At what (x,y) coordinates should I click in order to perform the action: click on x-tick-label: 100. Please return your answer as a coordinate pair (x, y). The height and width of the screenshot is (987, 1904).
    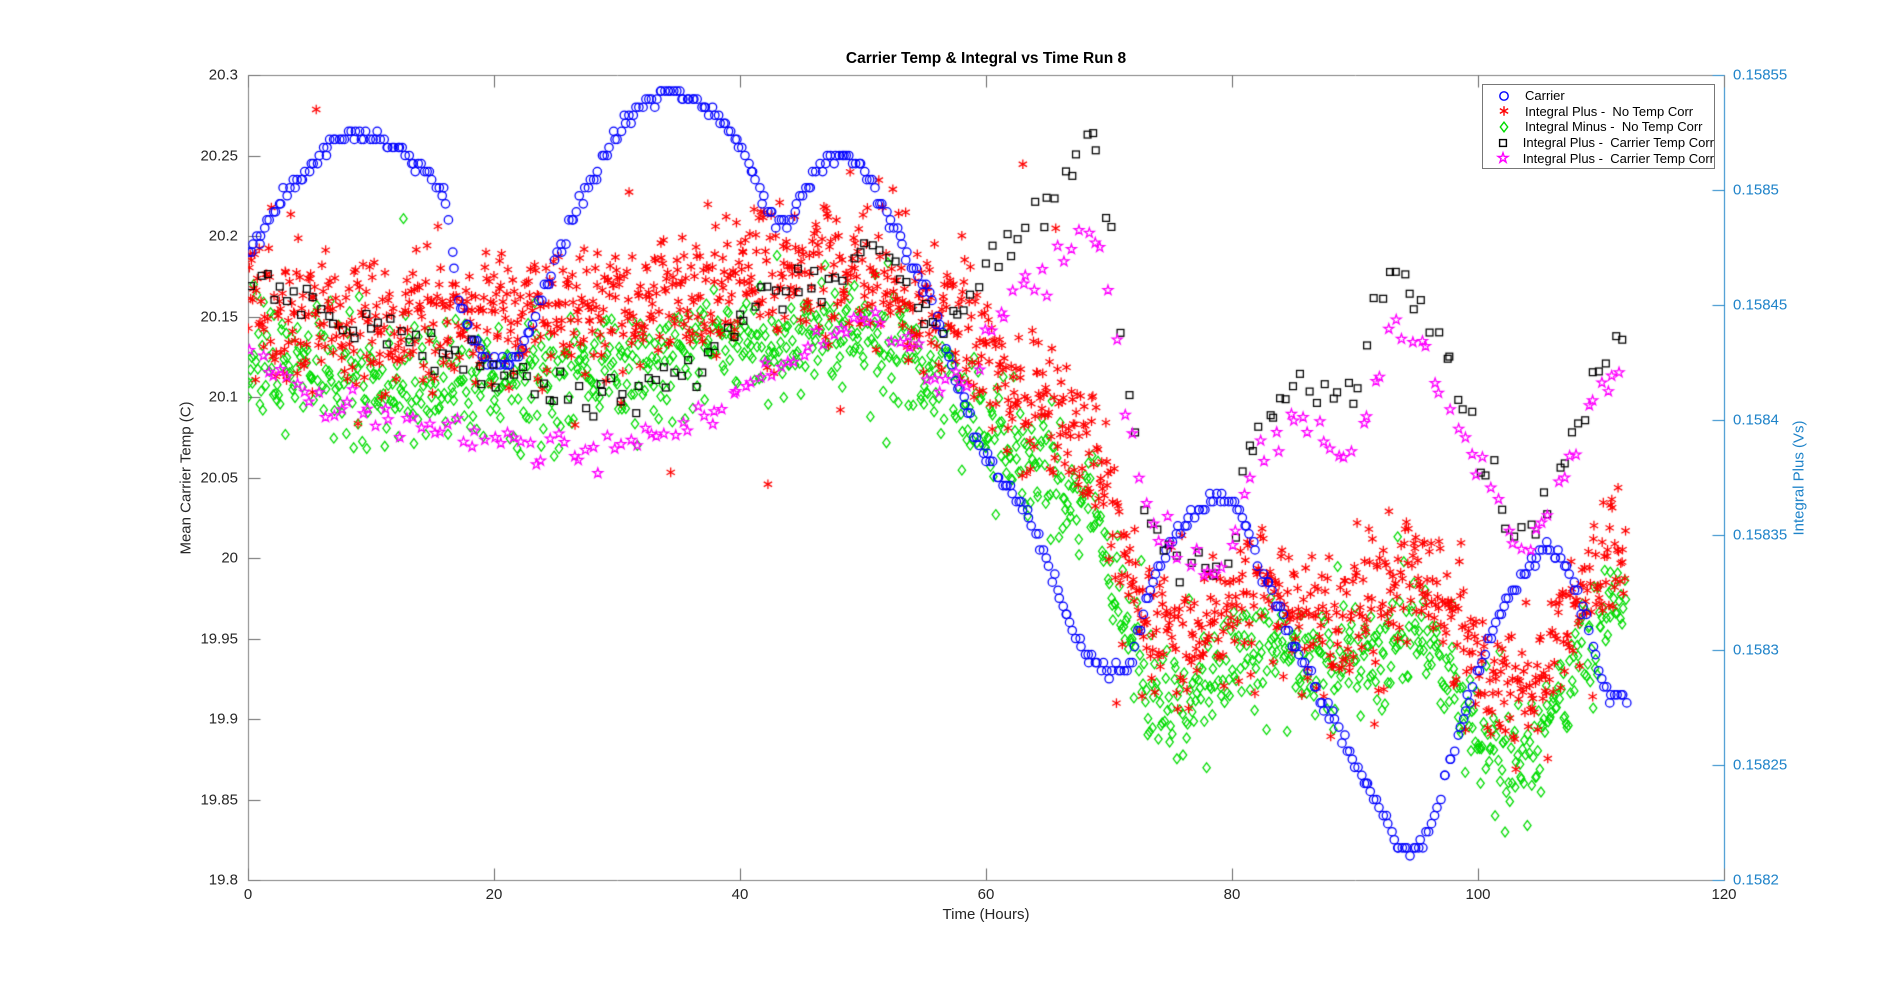
    Looking at the image, I should click on (1478, 894).